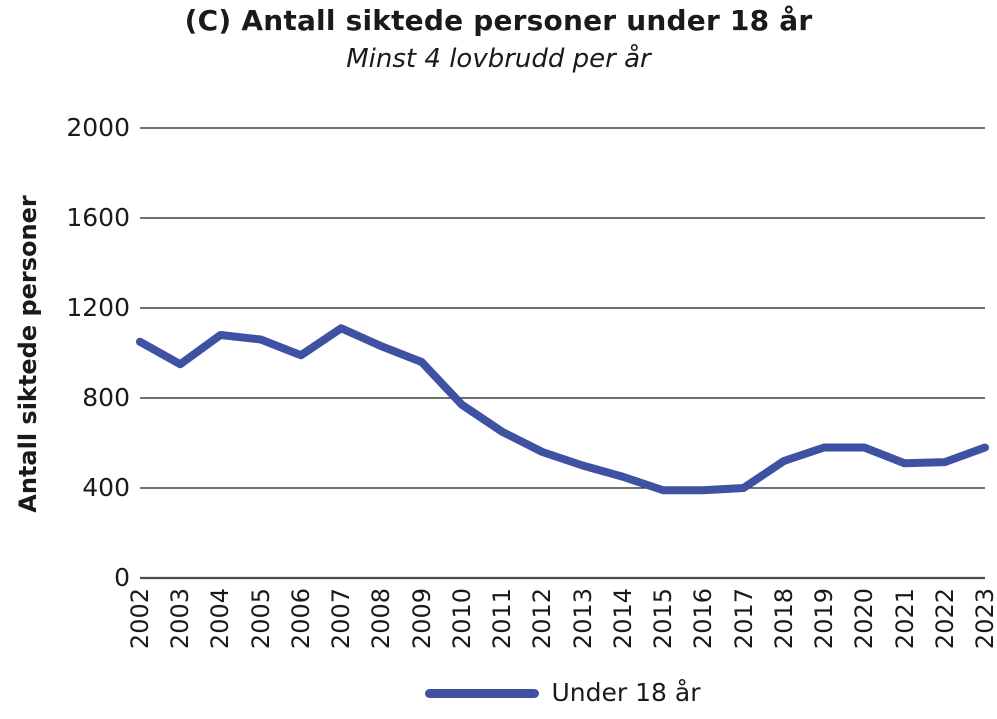  I want to click on legend-line-swatch, so click(481, 693).